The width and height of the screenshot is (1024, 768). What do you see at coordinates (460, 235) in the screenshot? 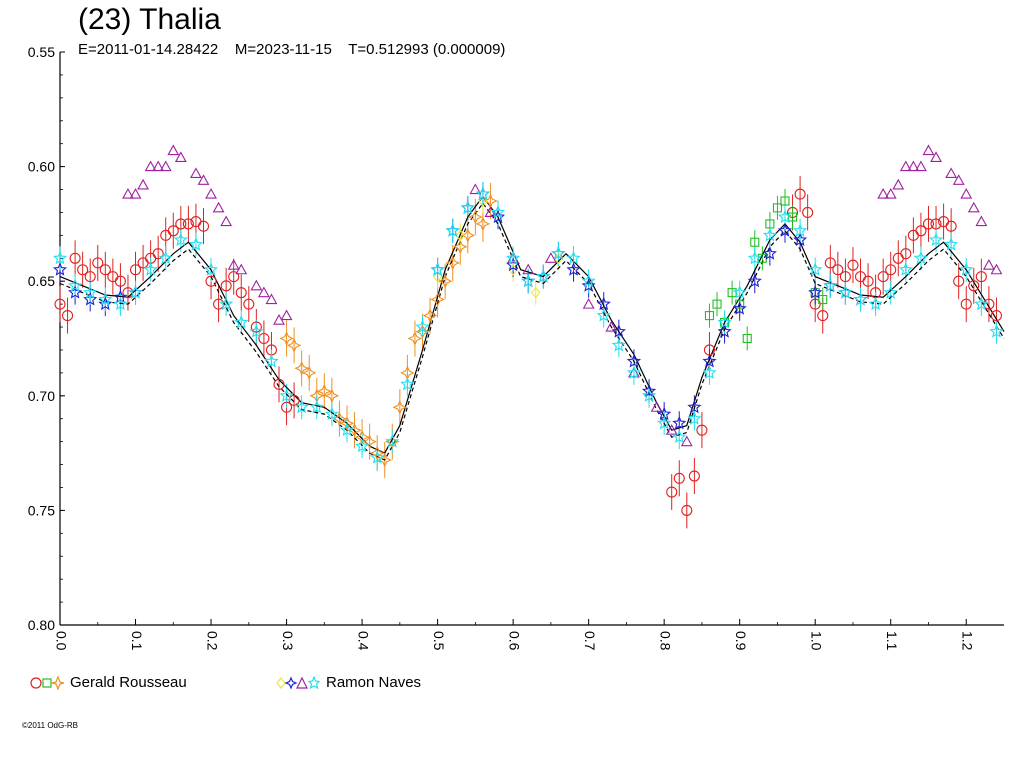
I see `data-point-diamond` at bounding box center [460, 235].